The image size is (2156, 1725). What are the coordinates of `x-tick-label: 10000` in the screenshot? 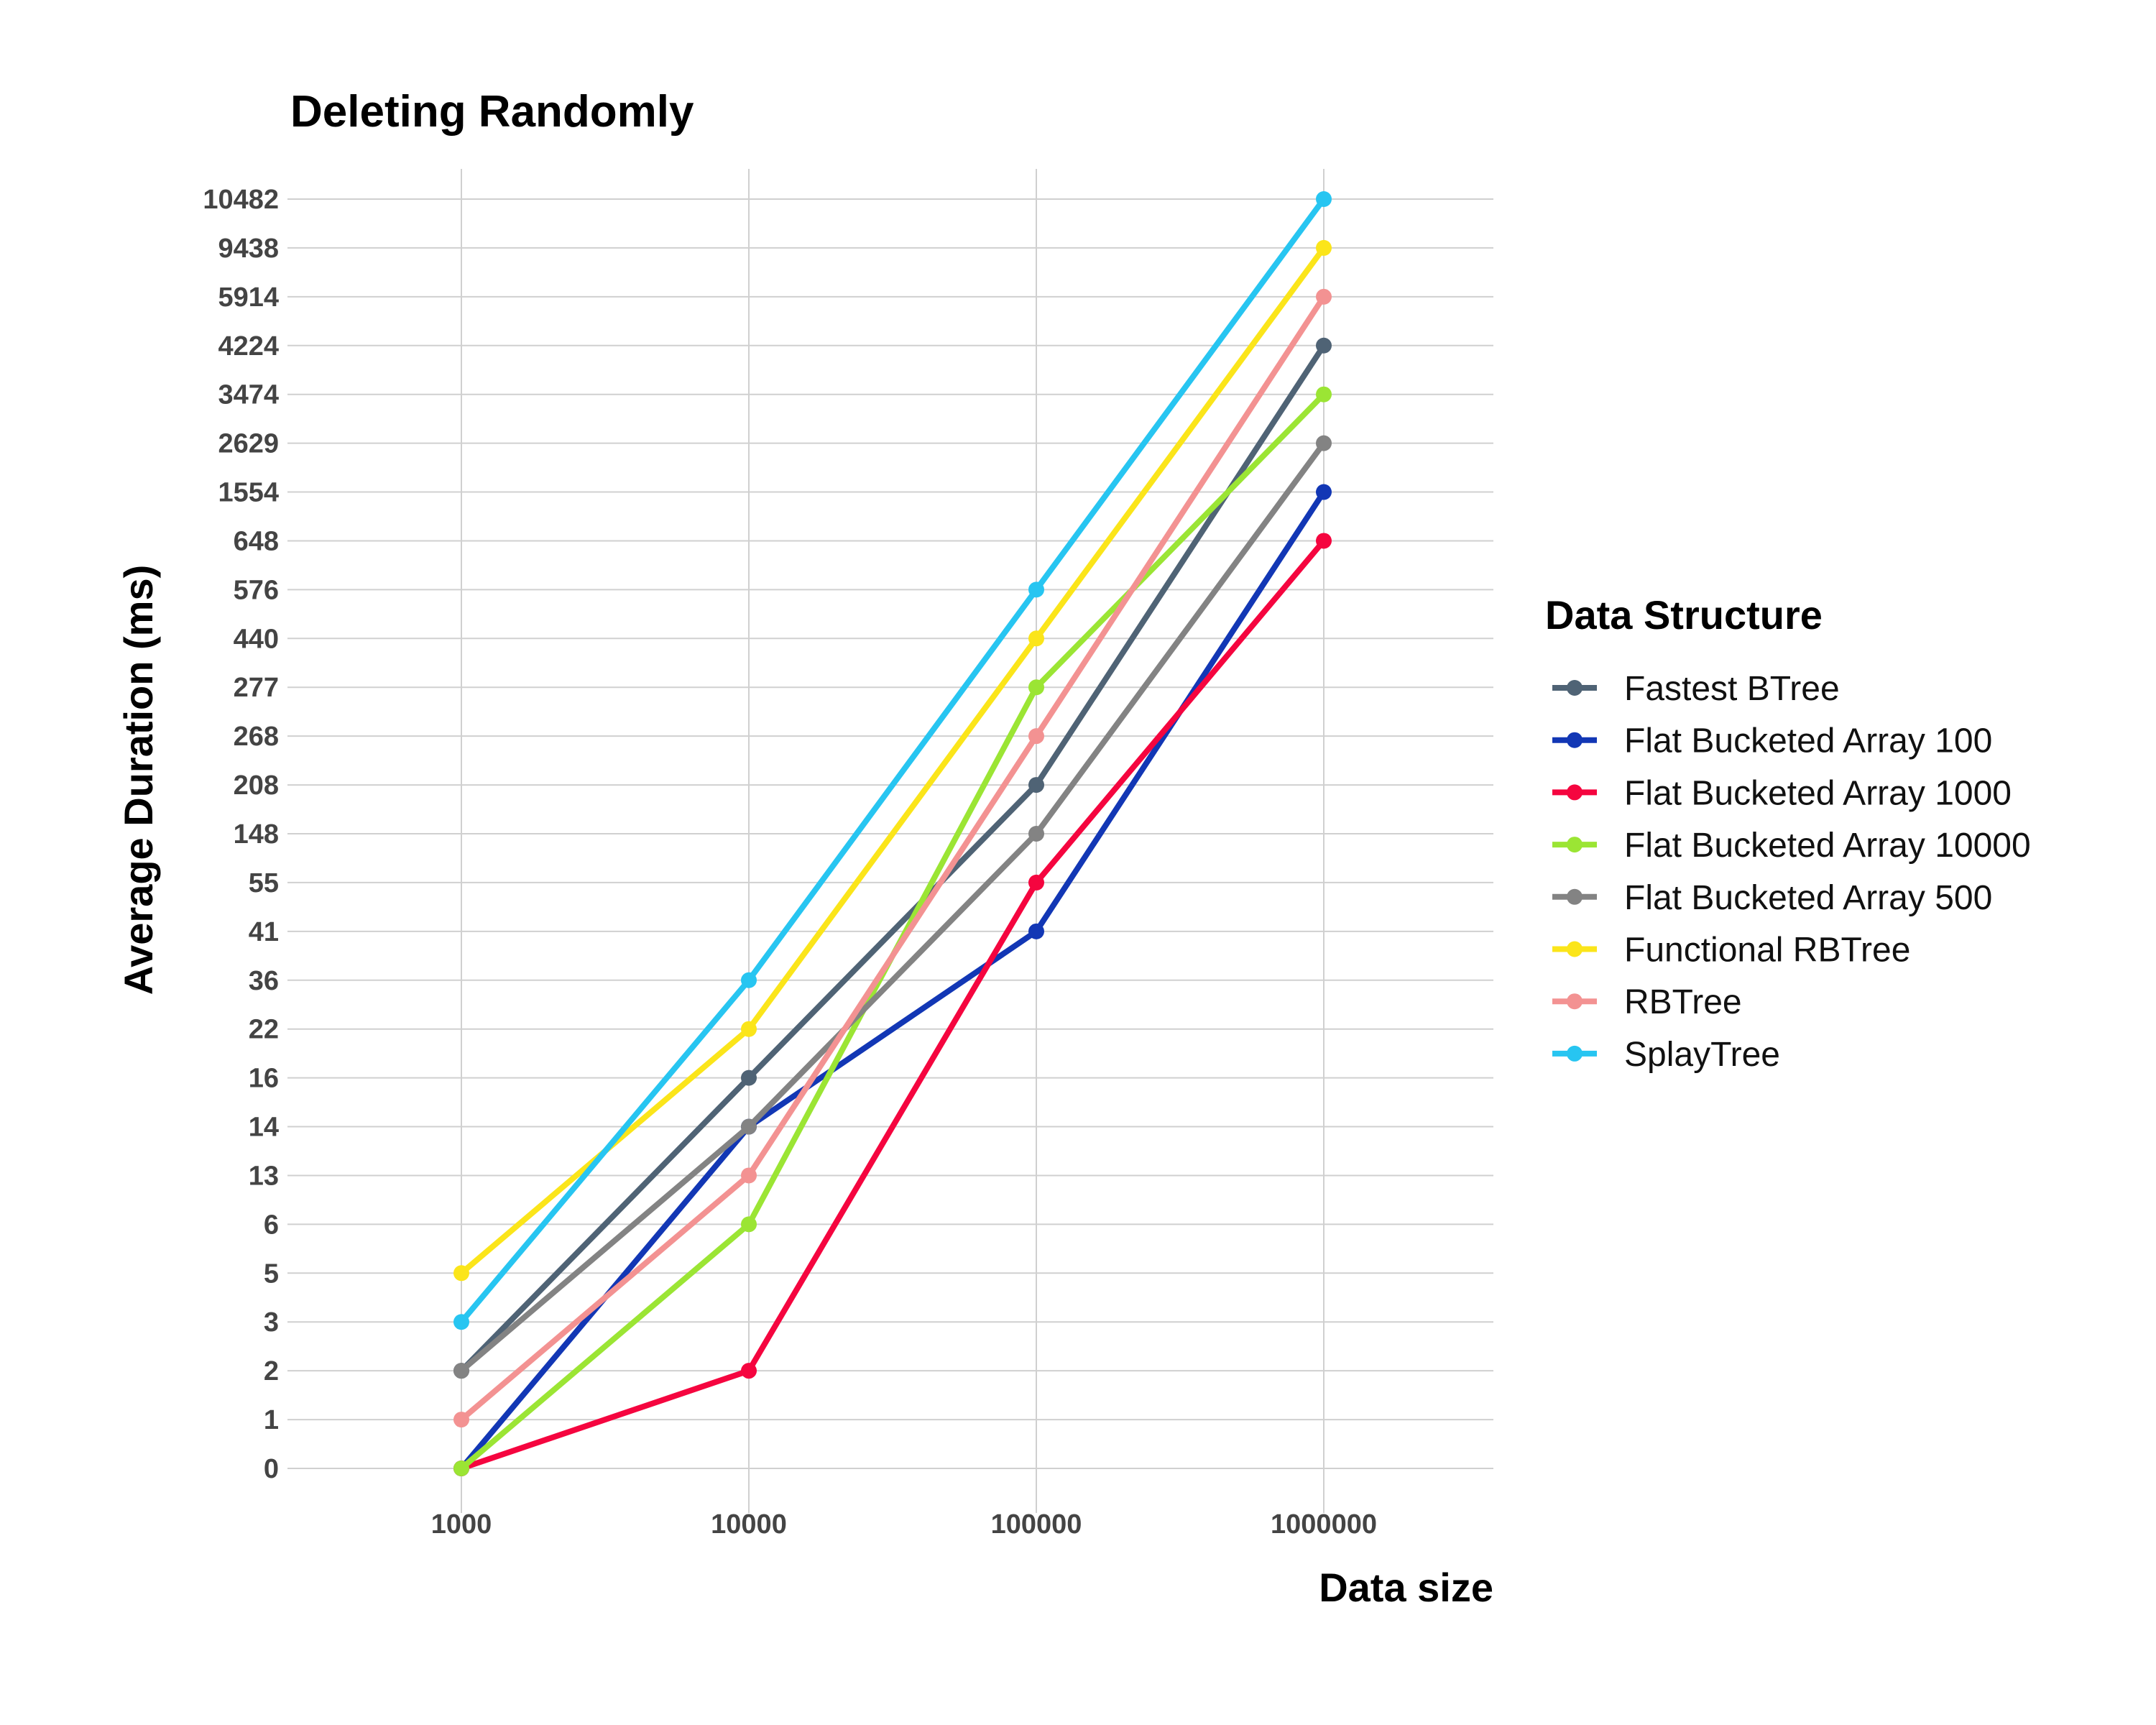 It's located at (749, 1524).